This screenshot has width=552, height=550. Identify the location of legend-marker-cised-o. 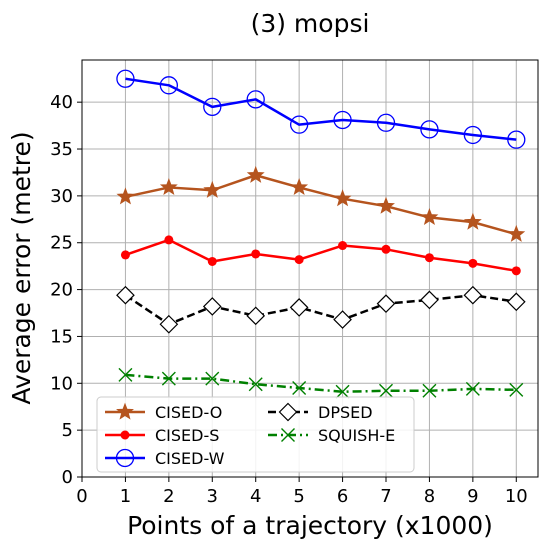
(125, 411).